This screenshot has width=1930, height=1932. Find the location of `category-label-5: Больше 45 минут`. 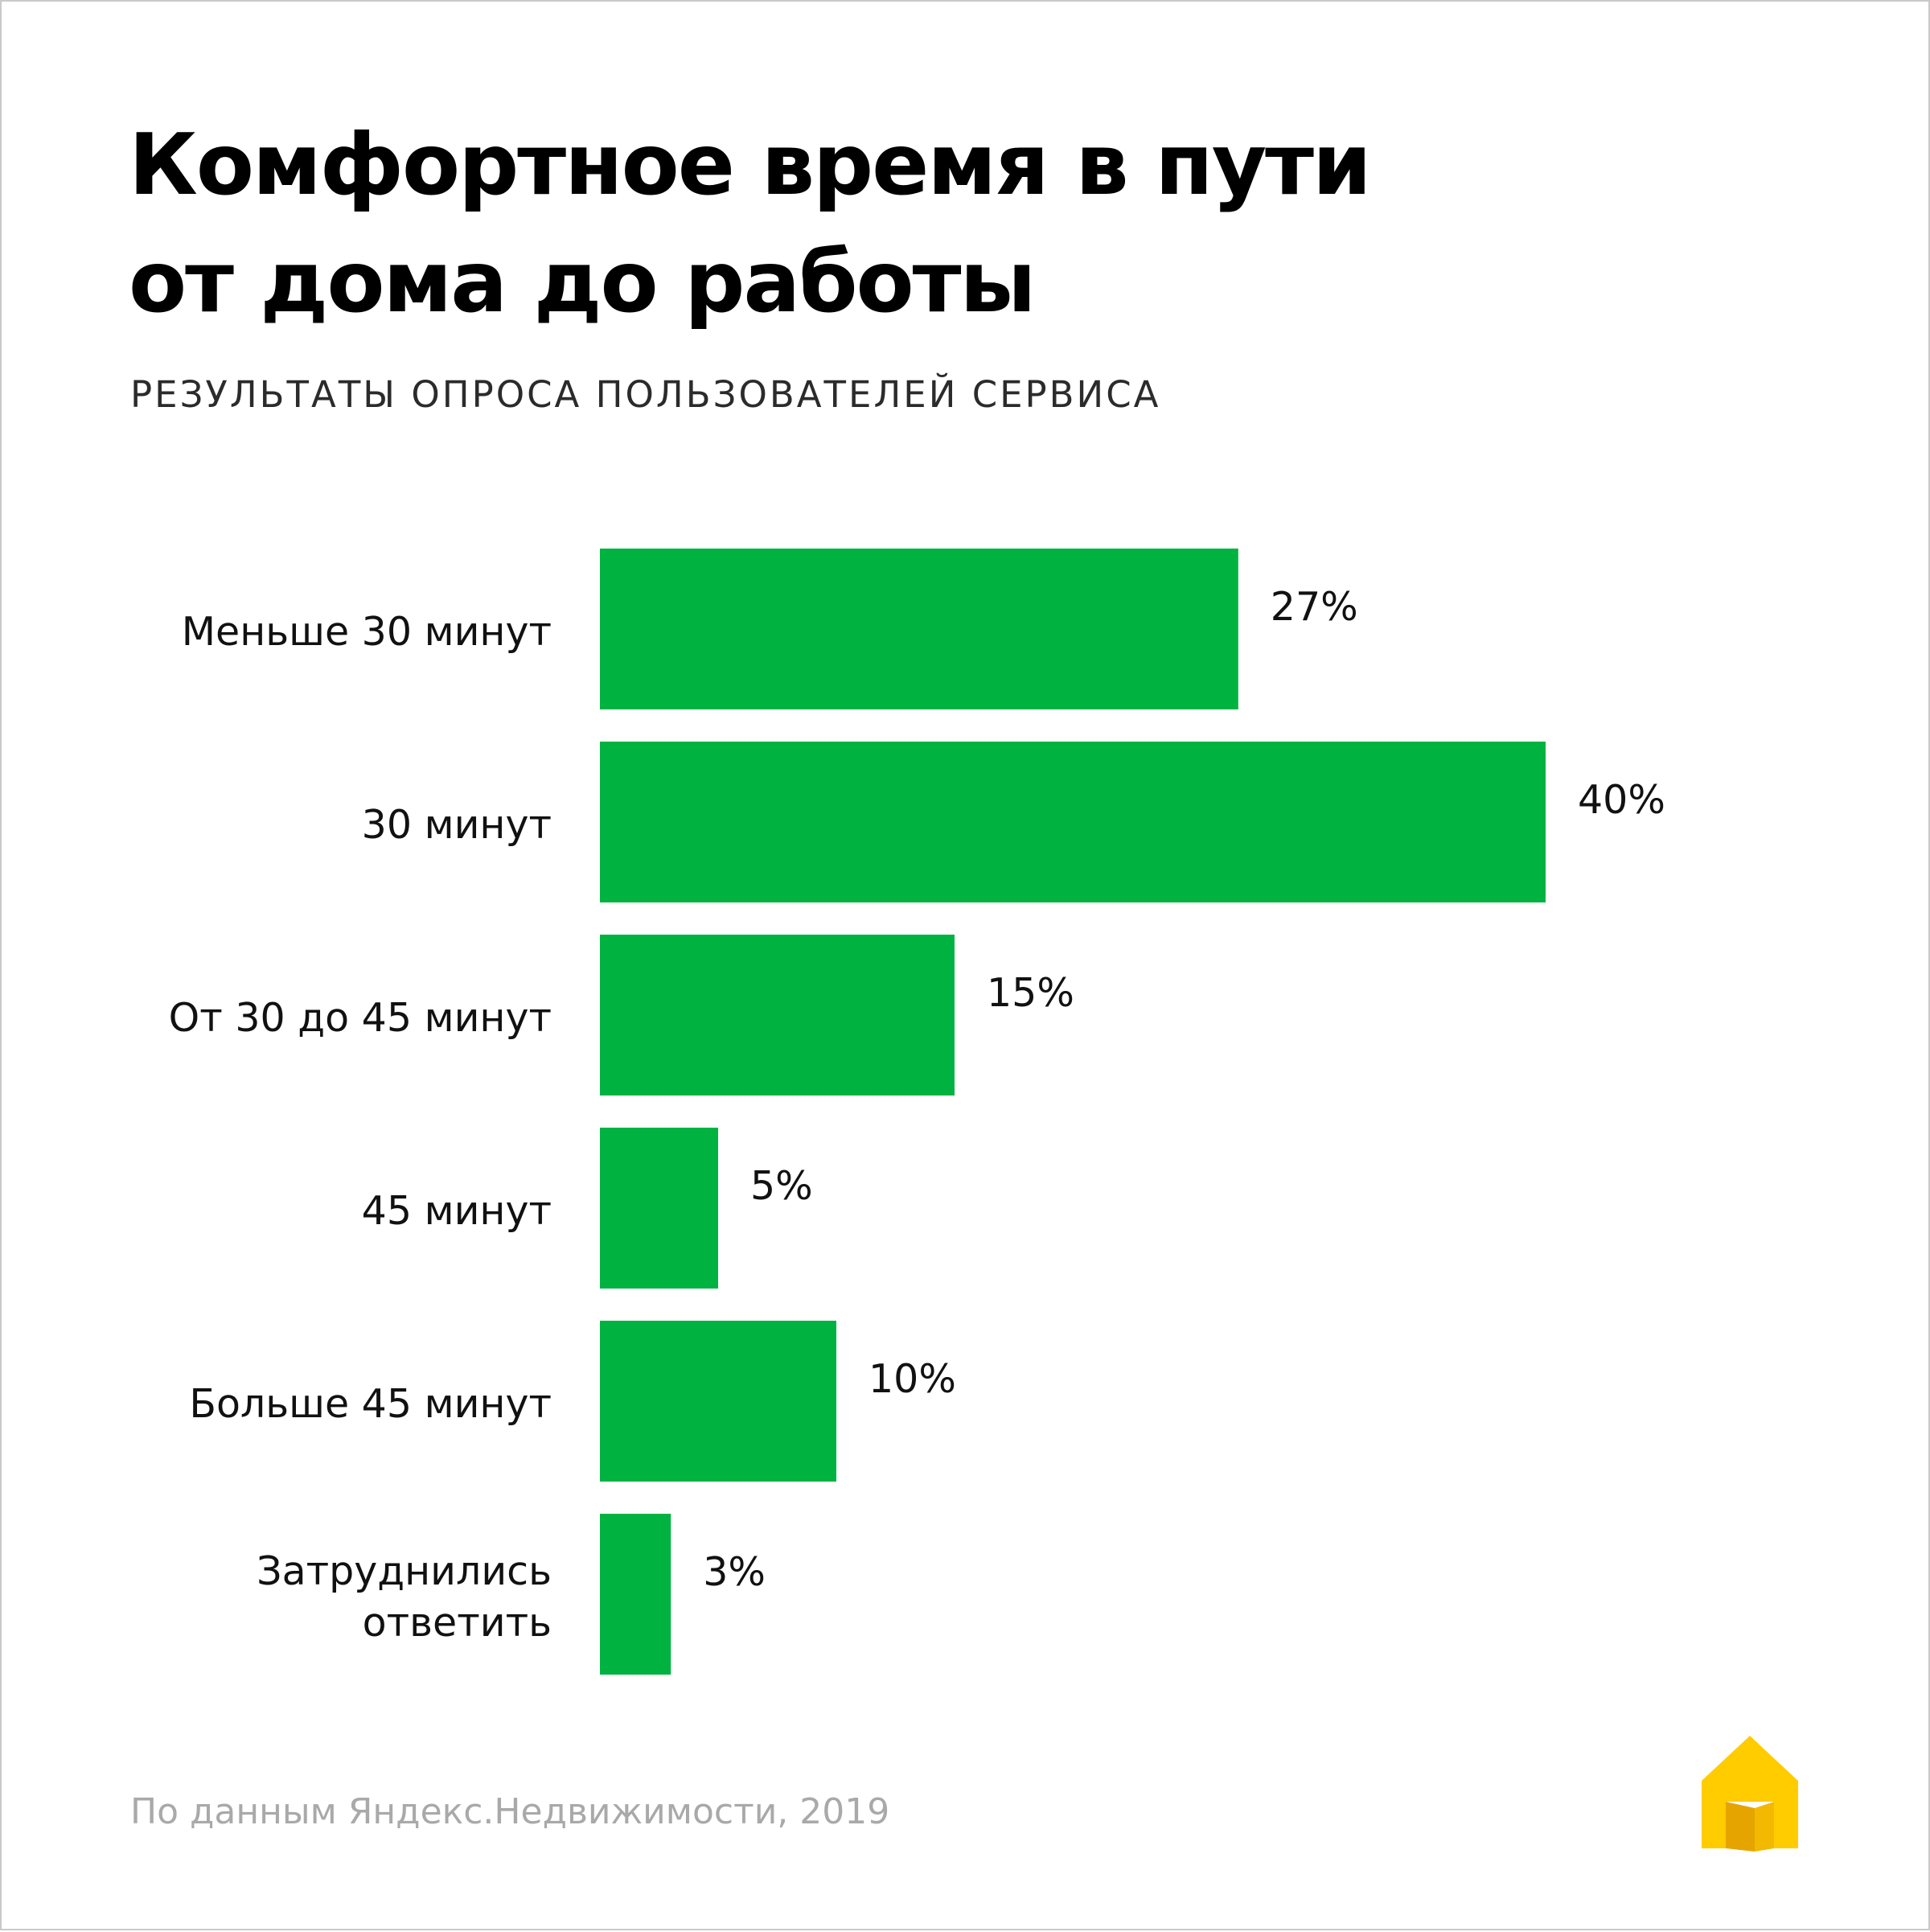

category-label-5: Больше 45 минут is located at coordinates (370, 1404).